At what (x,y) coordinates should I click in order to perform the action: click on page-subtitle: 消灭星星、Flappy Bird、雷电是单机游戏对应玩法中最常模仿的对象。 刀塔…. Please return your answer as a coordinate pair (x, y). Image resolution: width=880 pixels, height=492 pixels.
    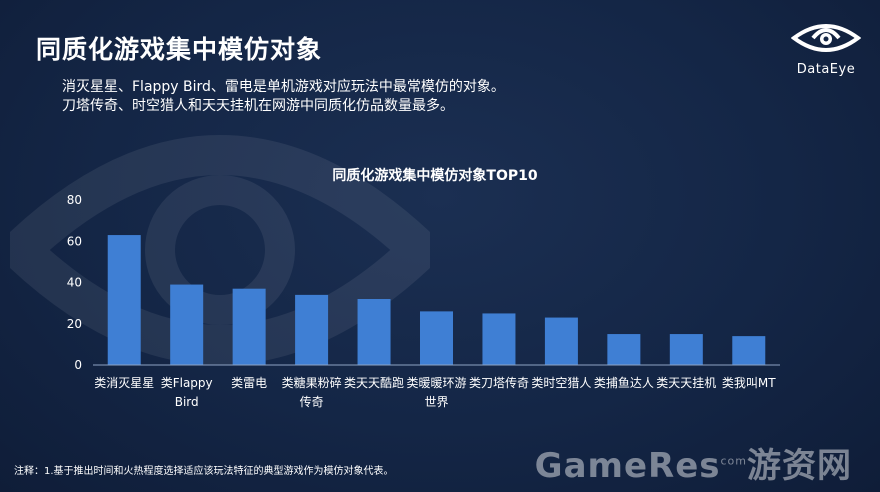
    Looking at the image, I should click on (283, 97).